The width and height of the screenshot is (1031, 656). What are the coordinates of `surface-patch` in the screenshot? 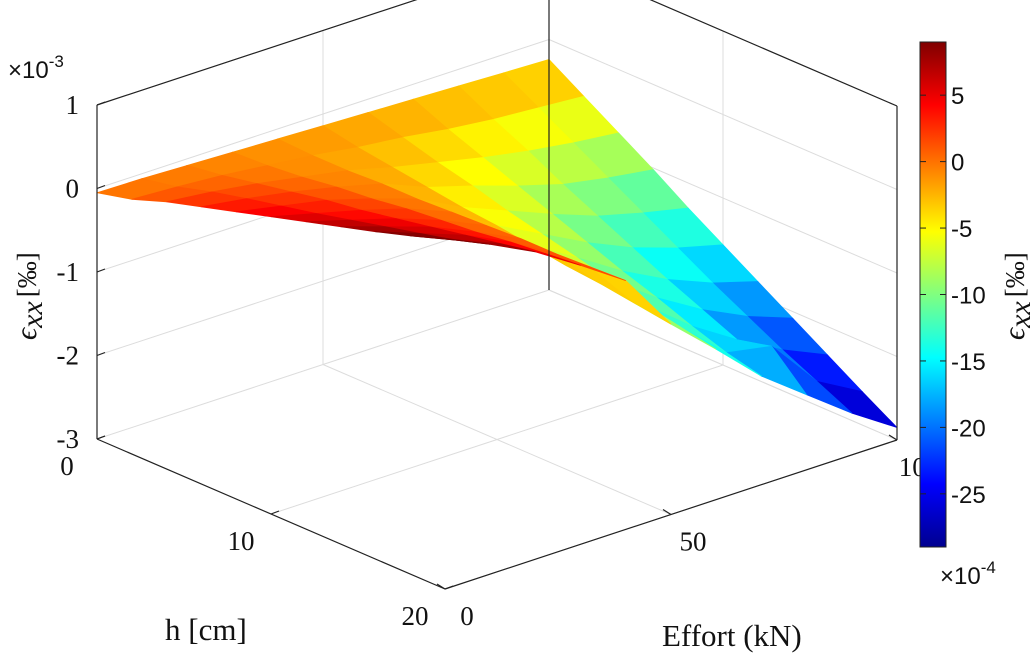 It's located at (450, 240).